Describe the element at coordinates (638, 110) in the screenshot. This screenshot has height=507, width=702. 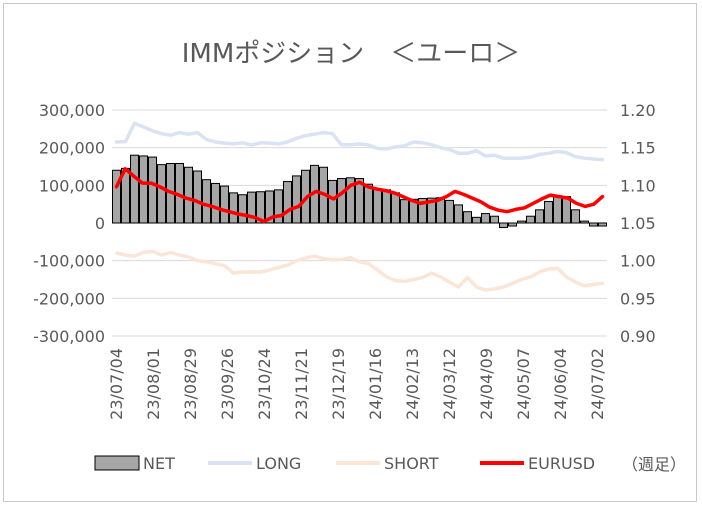
I see `right-tick-label: 1.20` at that location.